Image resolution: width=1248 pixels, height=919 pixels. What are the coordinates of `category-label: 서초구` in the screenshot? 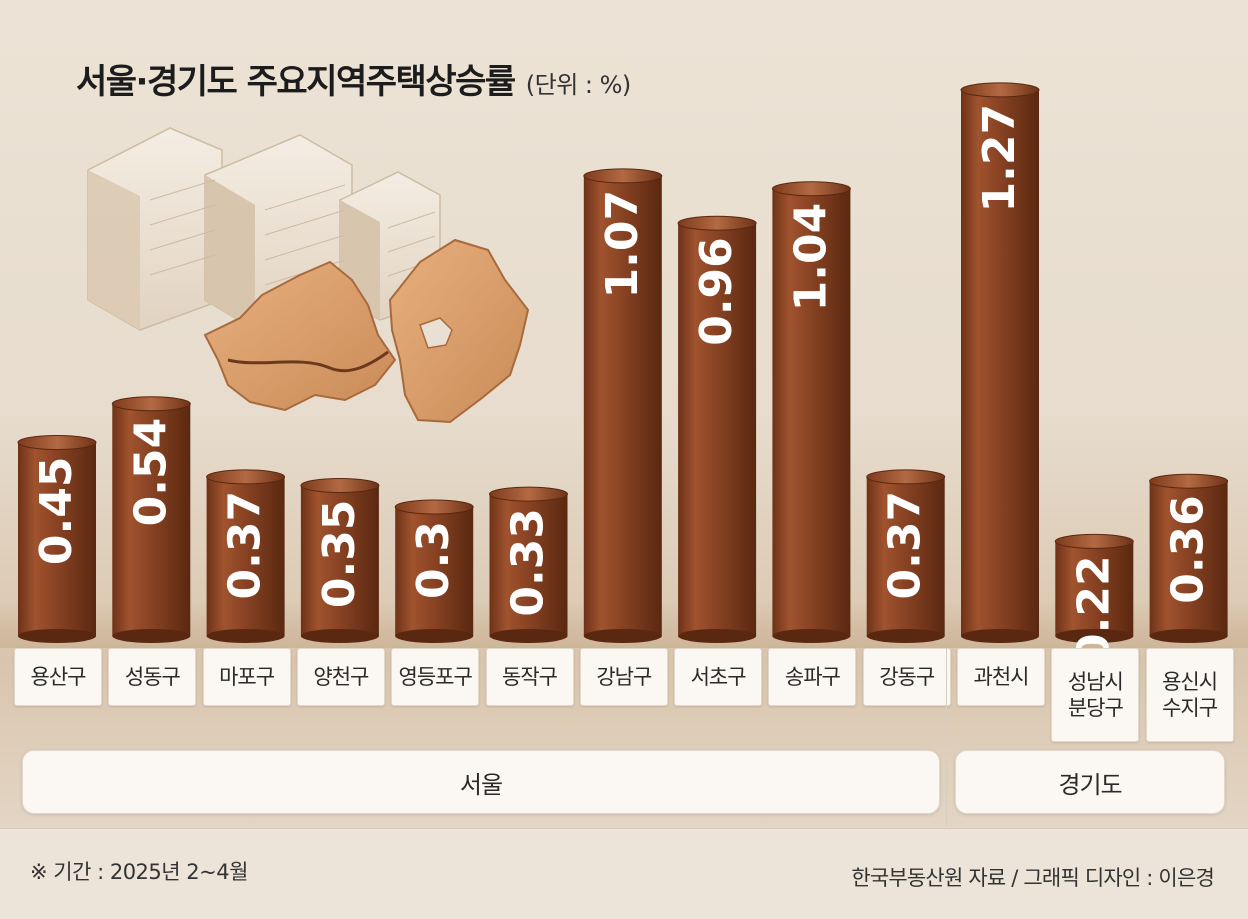 It's located at (718, 677).